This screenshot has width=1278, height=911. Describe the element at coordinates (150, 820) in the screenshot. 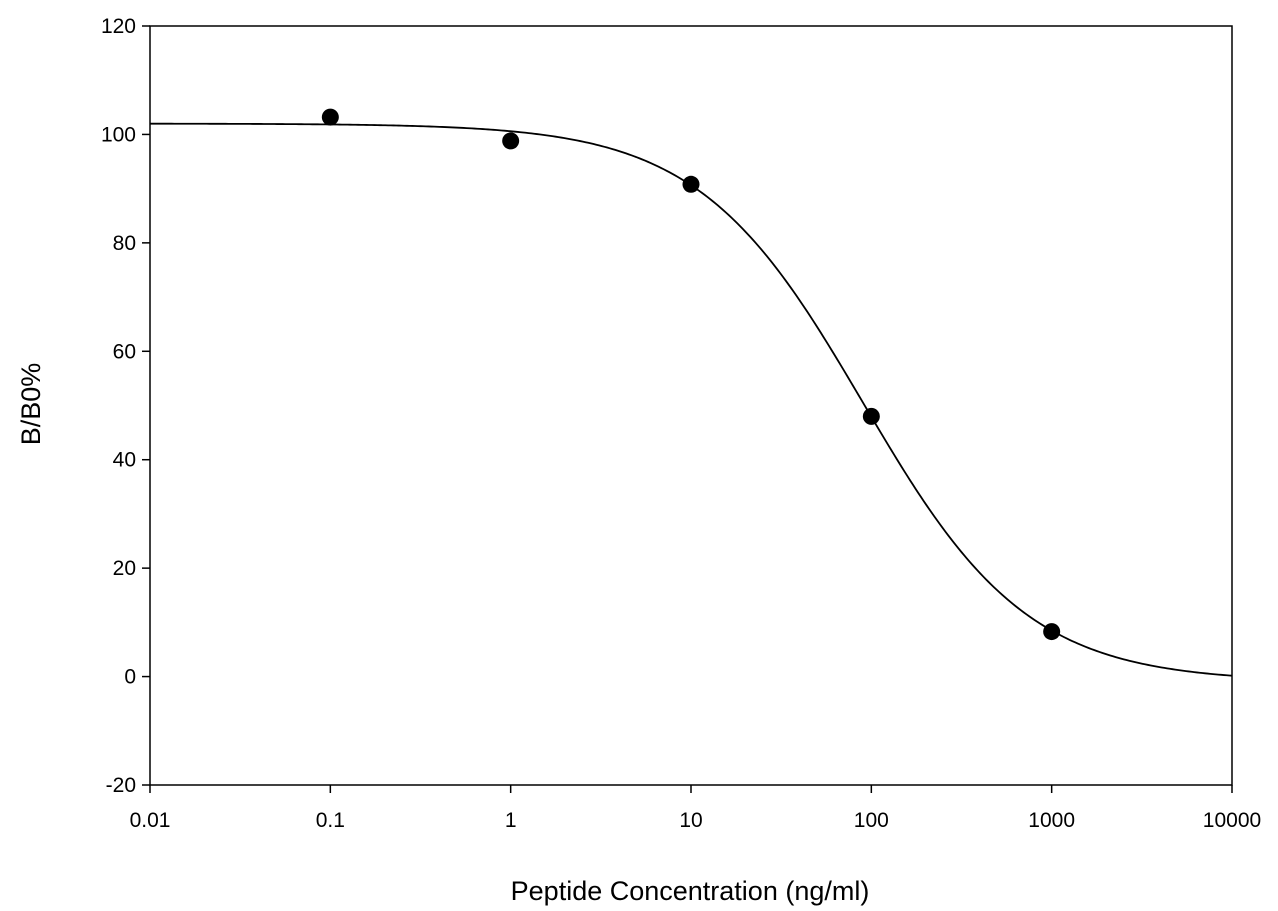

I see `x-tick-label: 0.01` at that location.